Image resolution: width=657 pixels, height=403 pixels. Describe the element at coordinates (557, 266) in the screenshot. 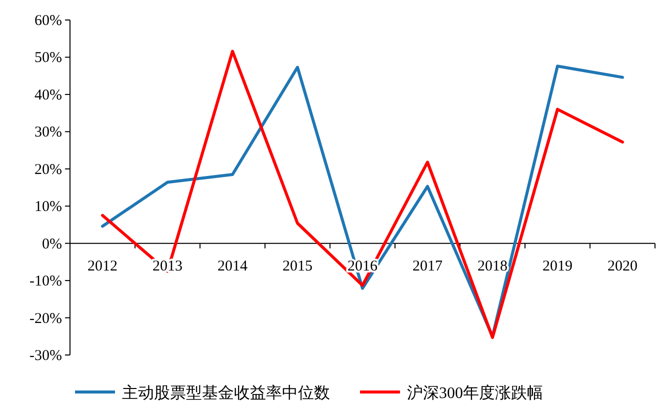

I see `x-tick-label: 2019` at that location.